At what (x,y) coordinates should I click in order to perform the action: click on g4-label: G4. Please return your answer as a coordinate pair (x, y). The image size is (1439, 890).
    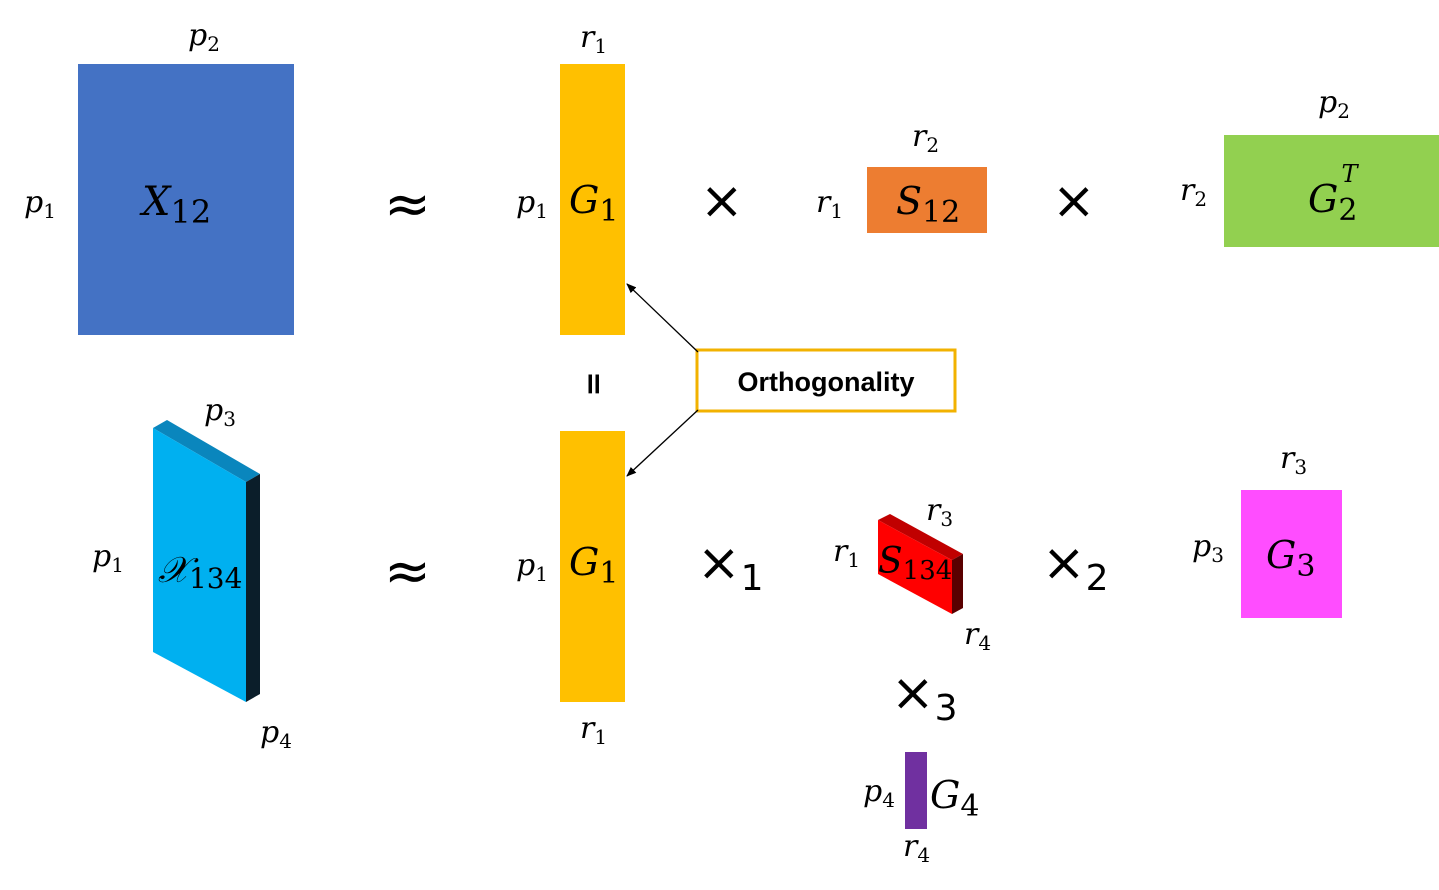
    Looking at the image, I should click on (954, 798).